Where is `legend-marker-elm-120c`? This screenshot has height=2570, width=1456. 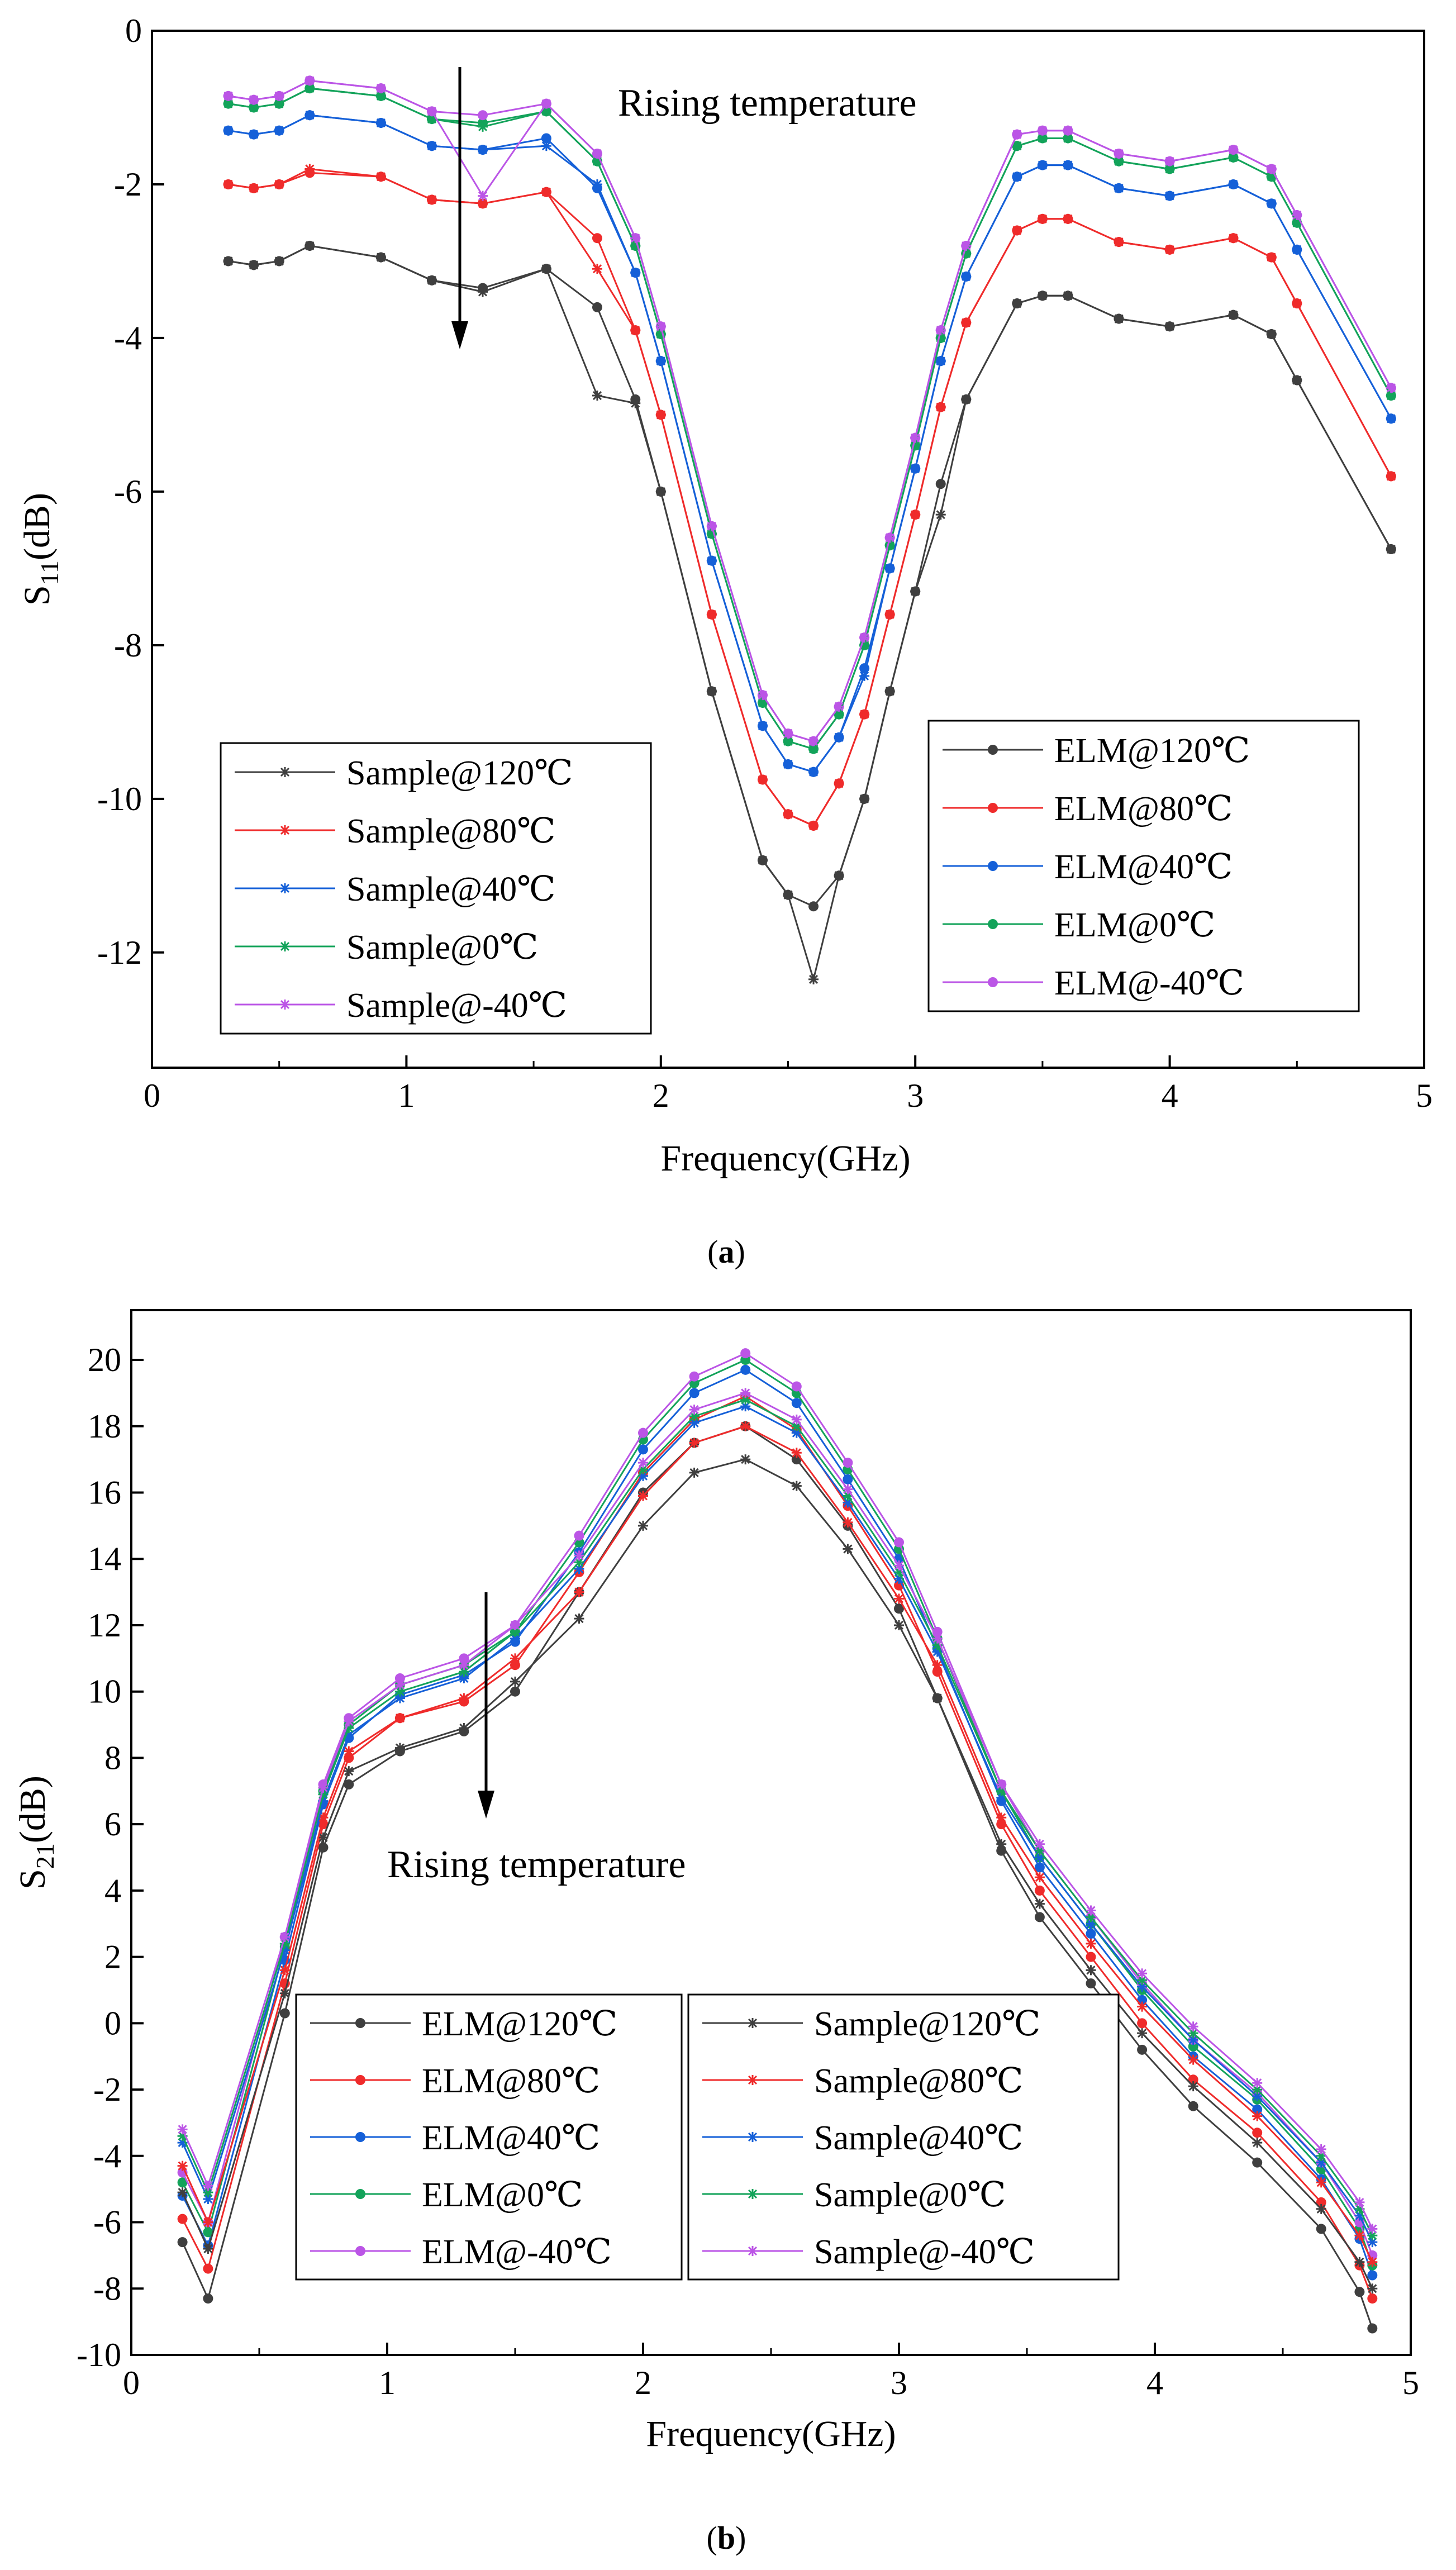 legend-marker-elm-120c is located at coordinates (360, 2023).